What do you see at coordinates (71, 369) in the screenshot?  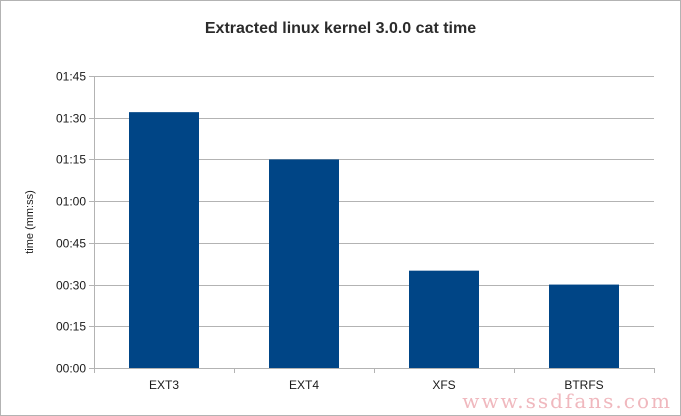 I see `y-tick-label: 00:00` at bounding box center [71, 369].